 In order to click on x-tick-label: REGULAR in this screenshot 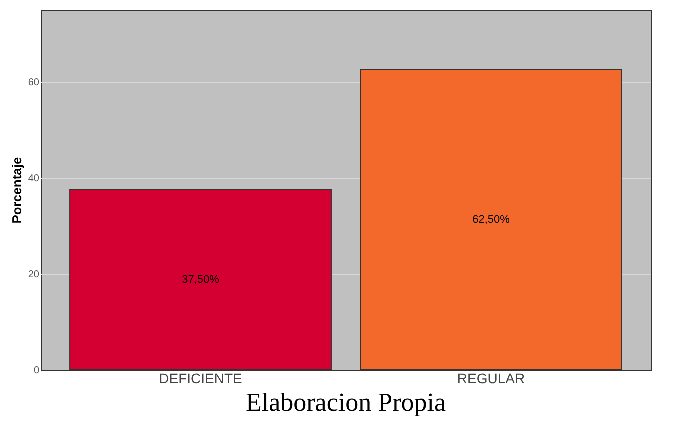, I will do `click(491, 378)`.